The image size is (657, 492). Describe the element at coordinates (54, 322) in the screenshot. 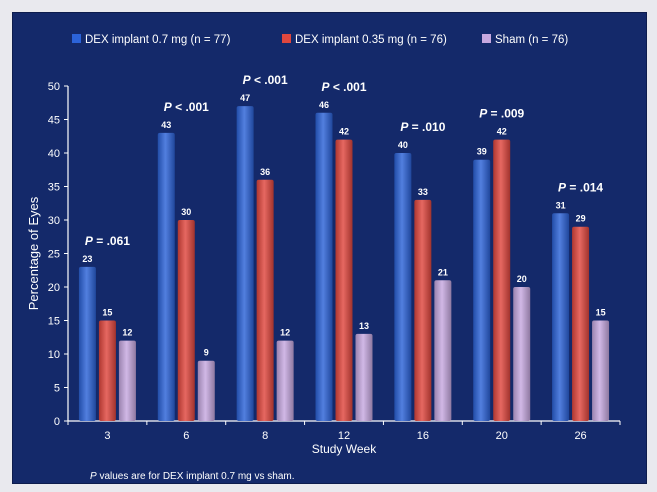

I see `y-tick-label: 15` at that location.